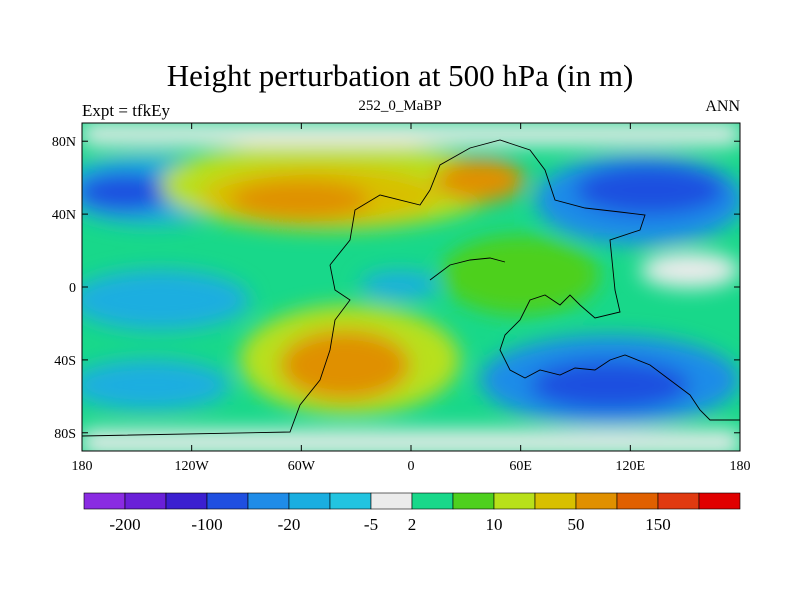 This screenshot has width=800, height=600. Describe the element at coordinates (65, 361) in the screenshot. I see `y-tick-label: 40S` at that location.